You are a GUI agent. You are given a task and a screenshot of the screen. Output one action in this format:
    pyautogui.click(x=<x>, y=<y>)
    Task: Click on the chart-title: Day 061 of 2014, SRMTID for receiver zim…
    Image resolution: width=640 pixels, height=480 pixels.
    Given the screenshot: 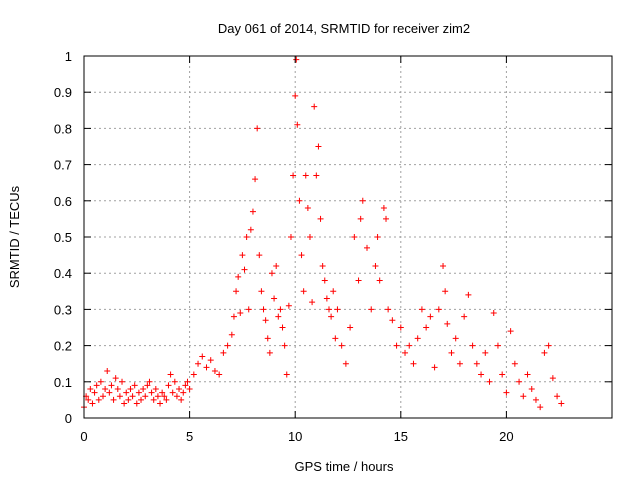 What is the action you would take?
    pyautogui.click(x=344, y=28)
    